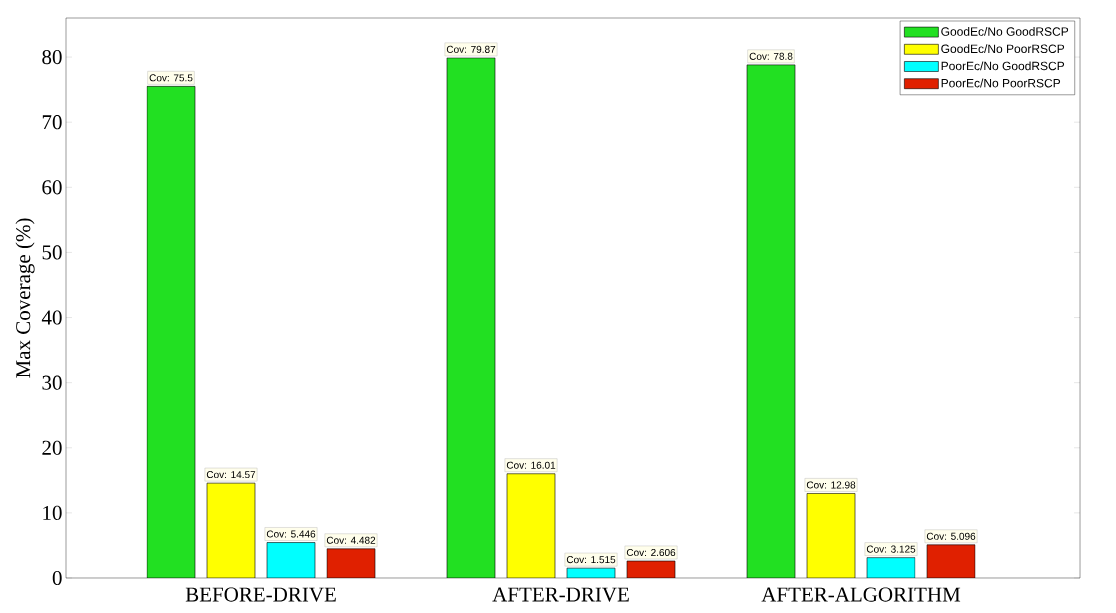 The image size is (1116, 613). I want to click on x-tick-label: BEFORE-DRIVE, so click(260, 594).